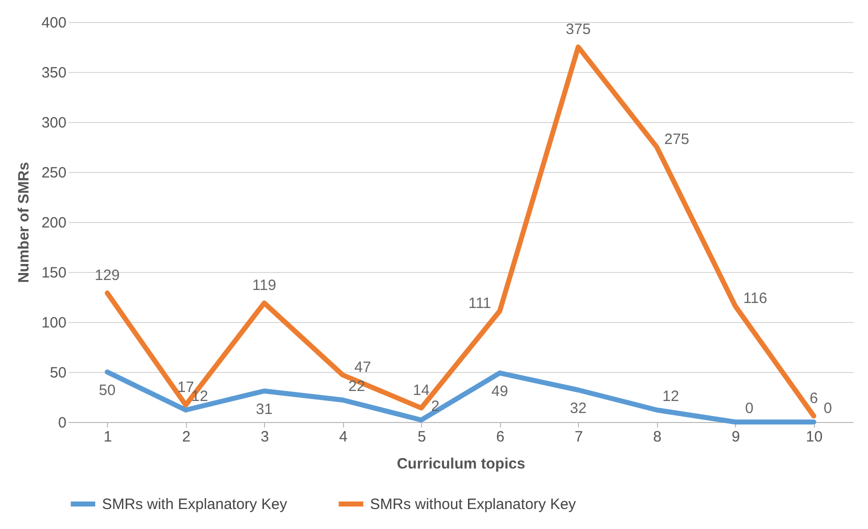  I want to click on data-label: 32, so click(578, 408).